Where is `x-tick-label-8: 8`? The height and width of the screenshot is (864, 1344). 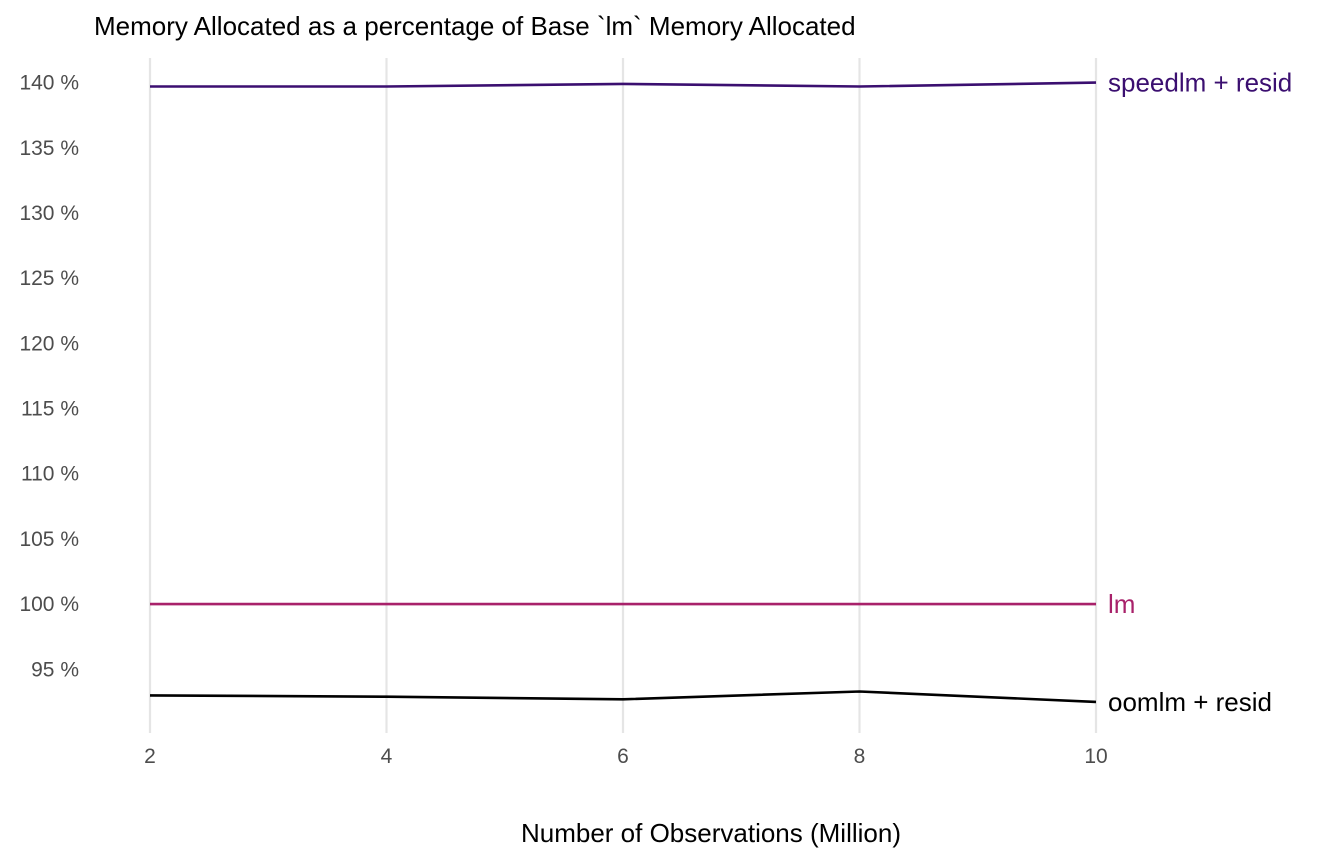 x-tick-label-8: 8 is located at coordinates (860, 756).